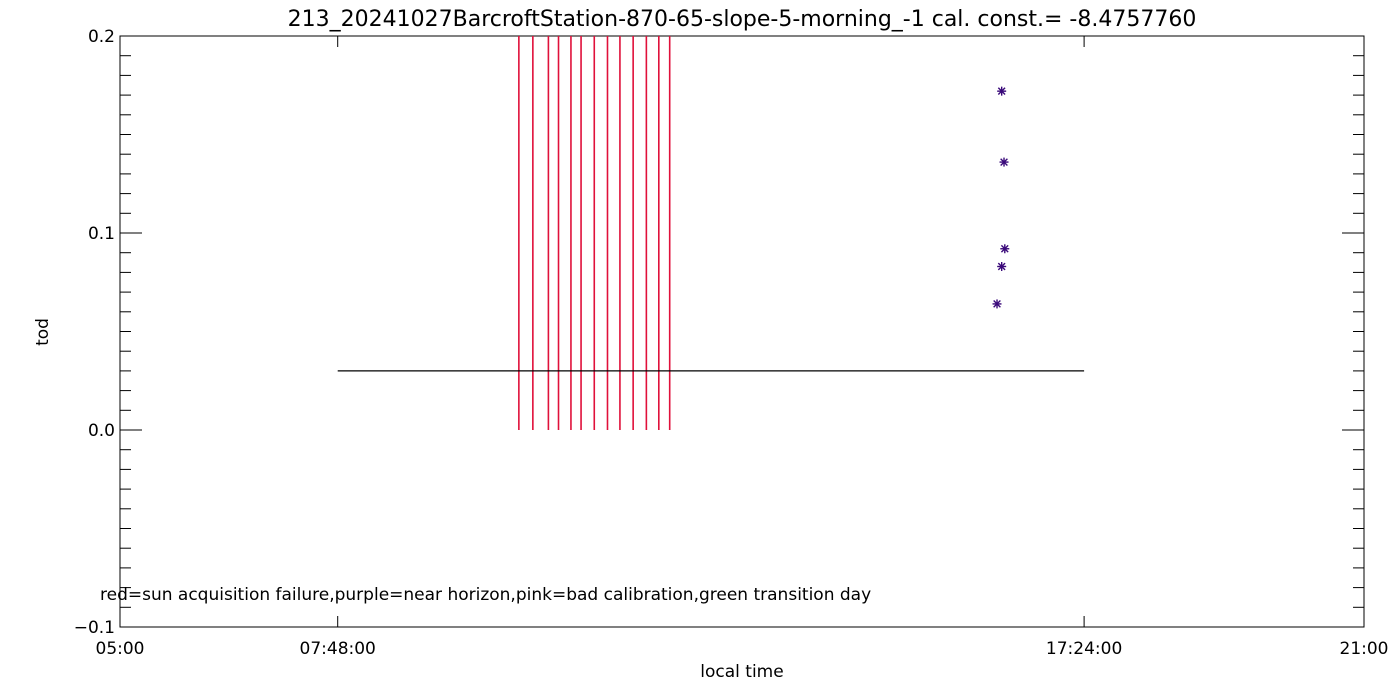 The height and width of the screenshot is (700, 1400). What do you see at coordinates (338, 649) in the screenshot?
I see `x-tick-label: 07:48:00` at bounding box center [338, 649].